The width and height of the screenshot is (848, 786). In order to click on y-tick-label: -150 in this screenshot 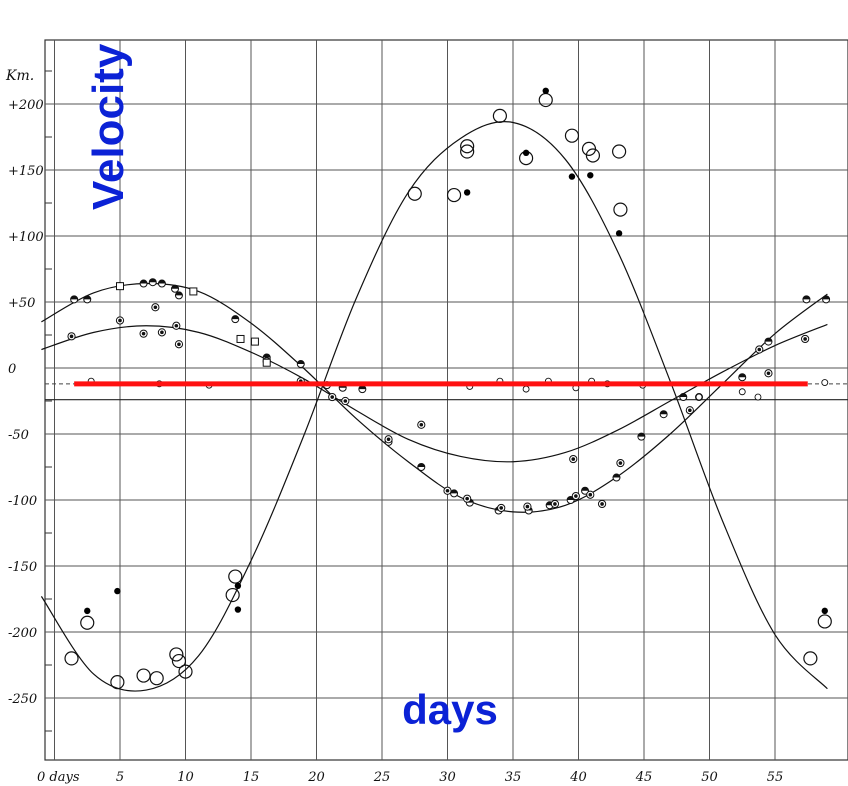, I will do `click(22, 567)`.